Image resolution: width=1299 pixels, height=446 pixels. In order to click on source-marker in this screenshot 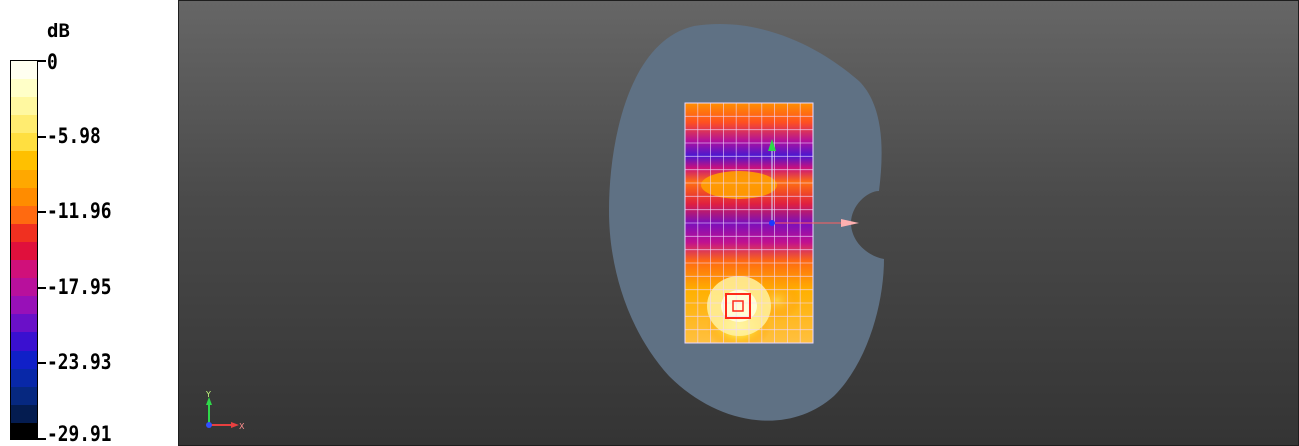, I will do `click(738, 306)`.